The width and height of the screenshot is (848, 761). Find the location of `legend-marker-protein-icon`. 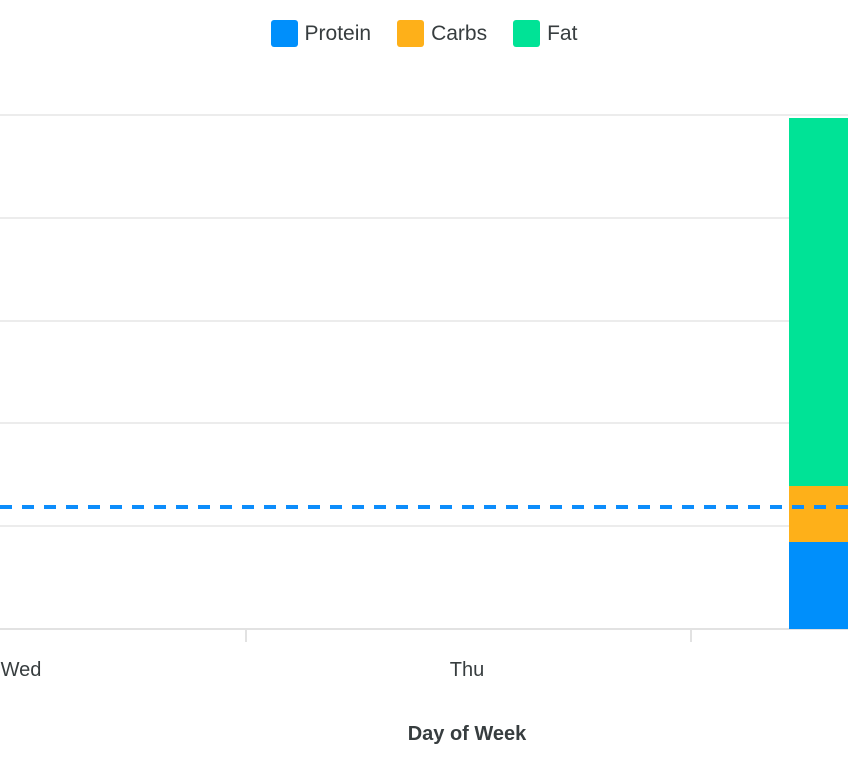

legend-marker-protein-icon is located at coordinates (284, 33).